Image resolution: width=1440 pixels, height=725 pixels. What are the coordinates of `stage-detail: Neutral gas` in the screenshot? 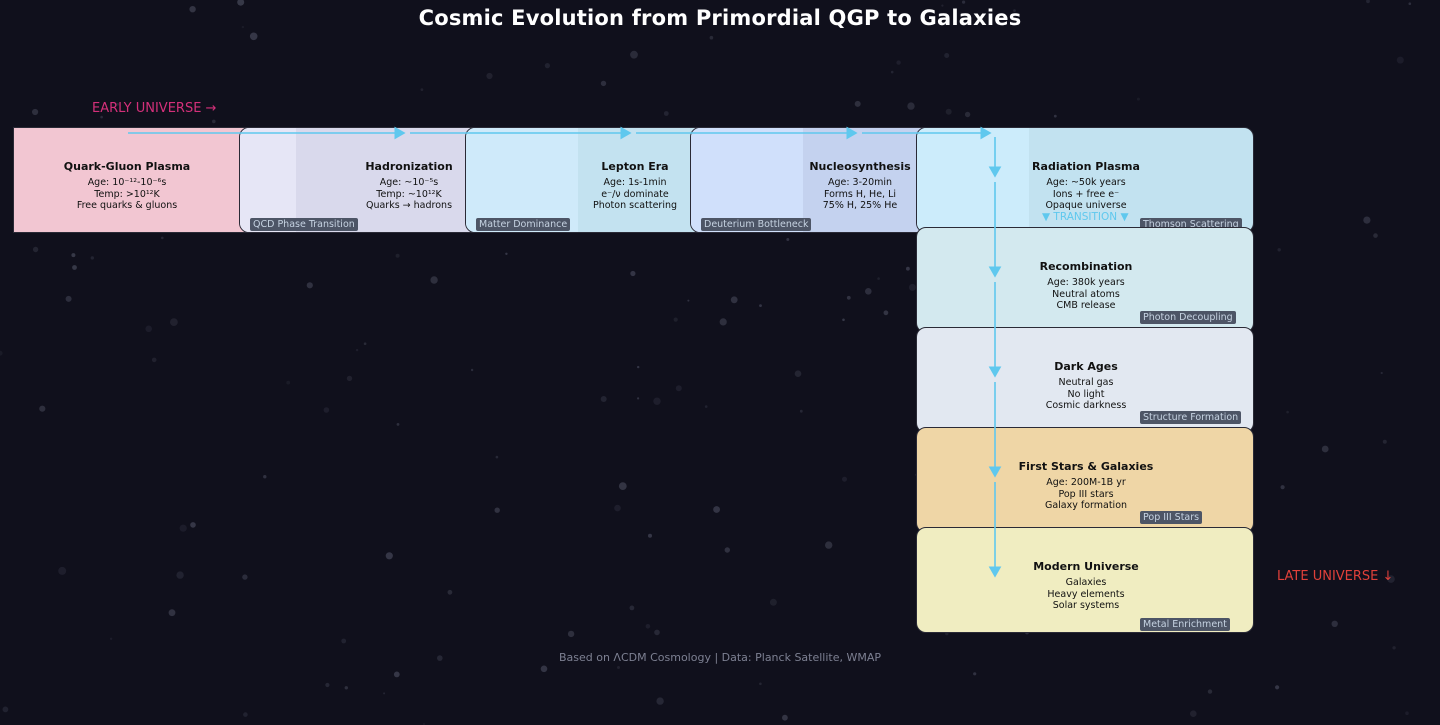 It's located at (1086, 382).